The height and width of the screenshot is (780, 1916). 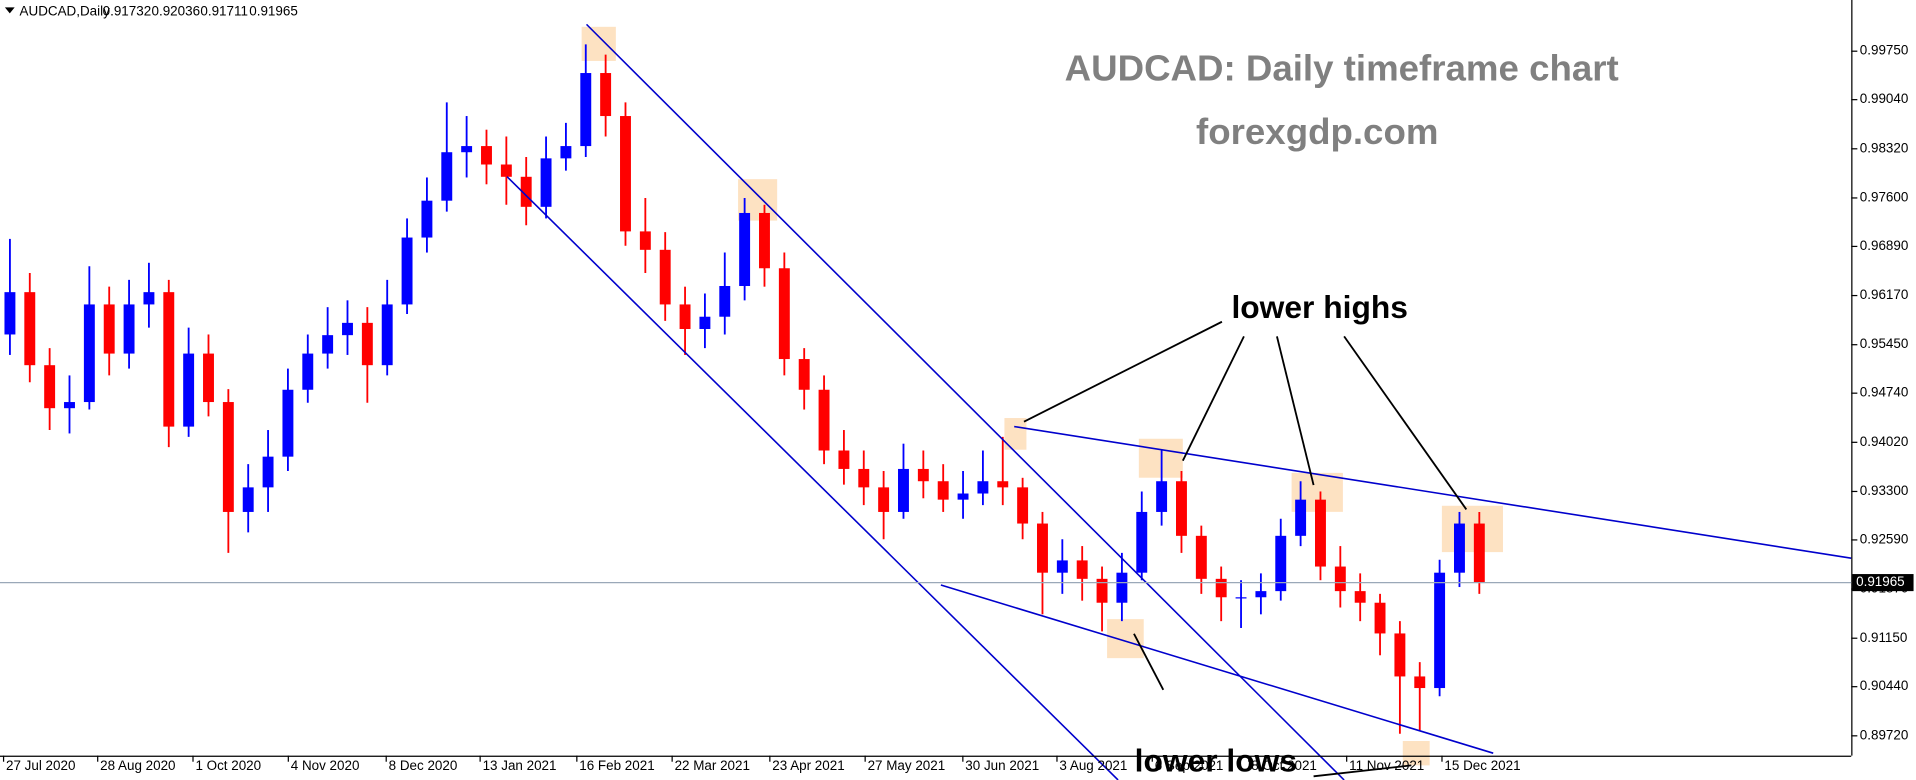 I want to click on pointer-lines, so click(x=1245, y=549).